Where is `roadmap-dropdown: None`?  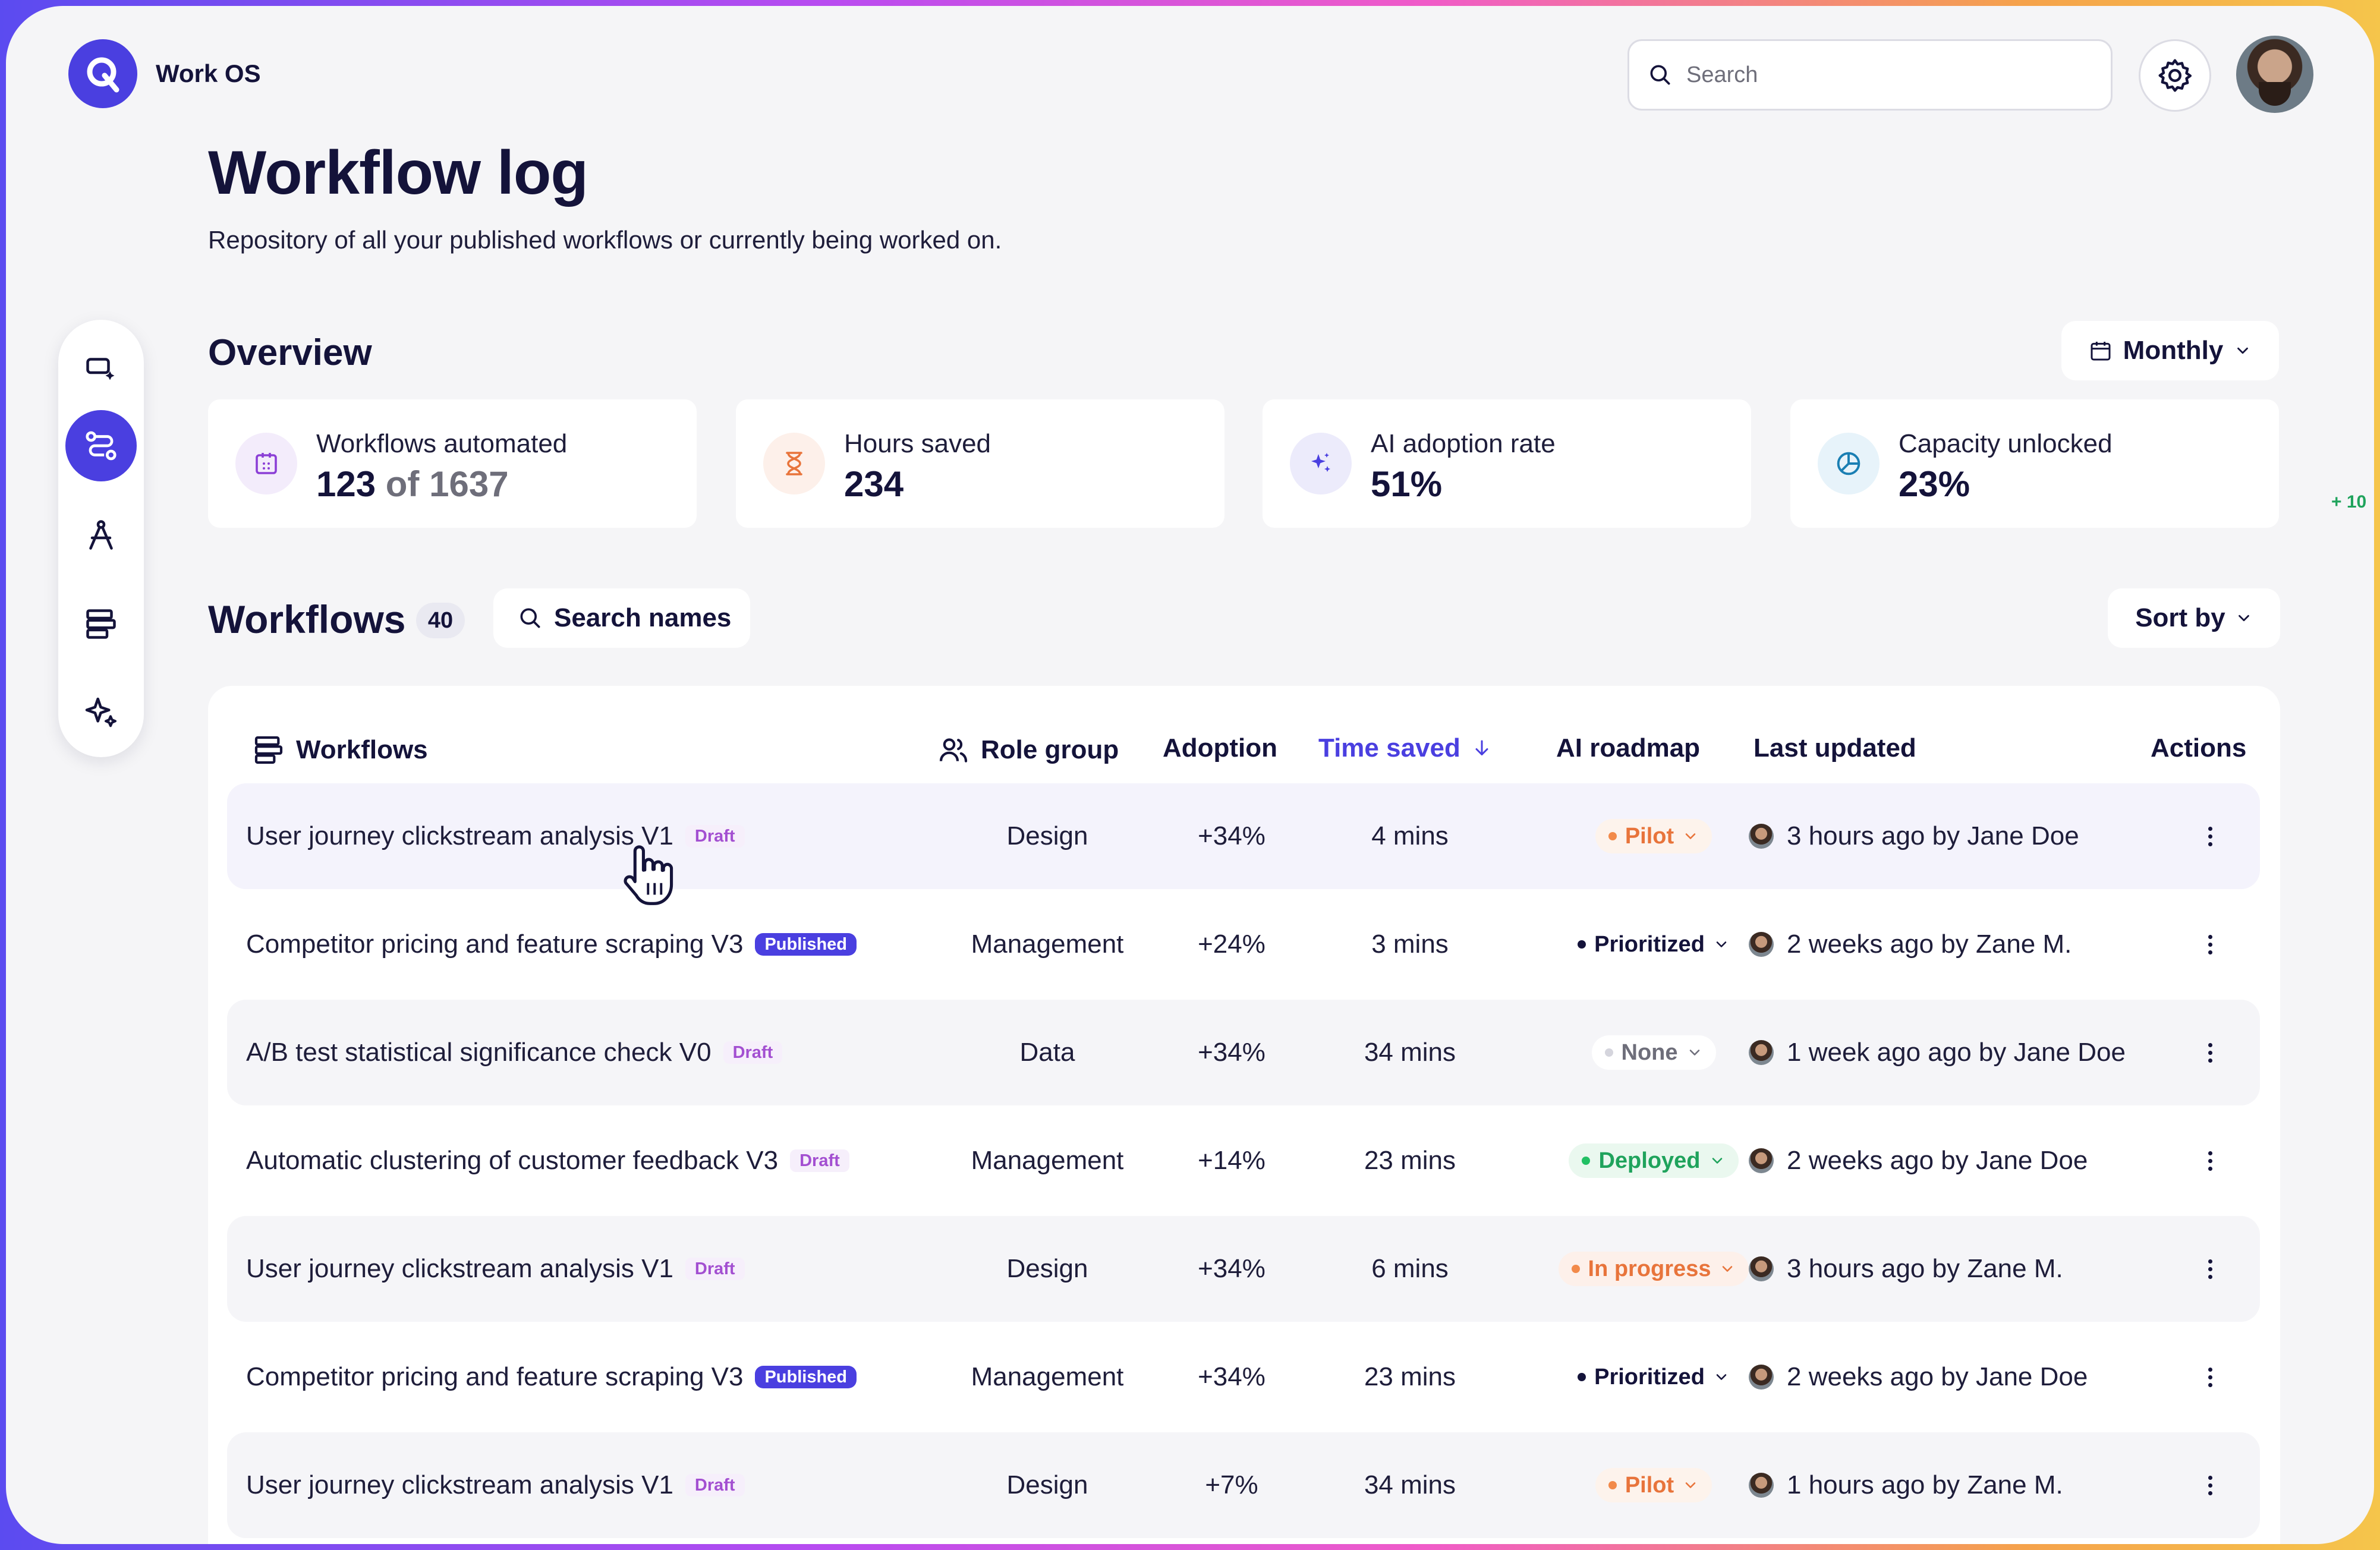
roadmap-dropdown: None is located at coordinates (1653, 1052).